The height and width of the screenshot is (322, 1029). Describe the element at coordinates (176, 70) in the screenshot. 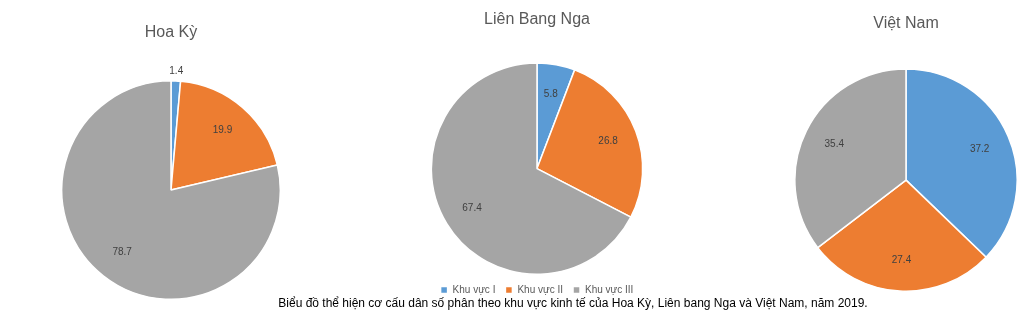

I see `data-label: 1.4` at that location.